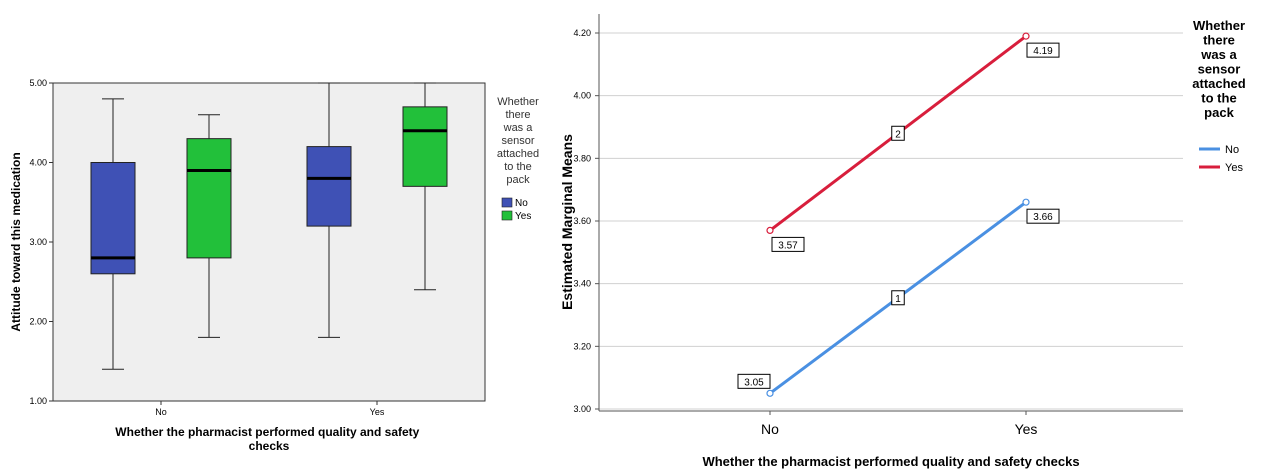  What do you see at coordinates (38, 322) in the screenshot?
I see `y-tick-label: 2.00` at bounding box center [38, 322].